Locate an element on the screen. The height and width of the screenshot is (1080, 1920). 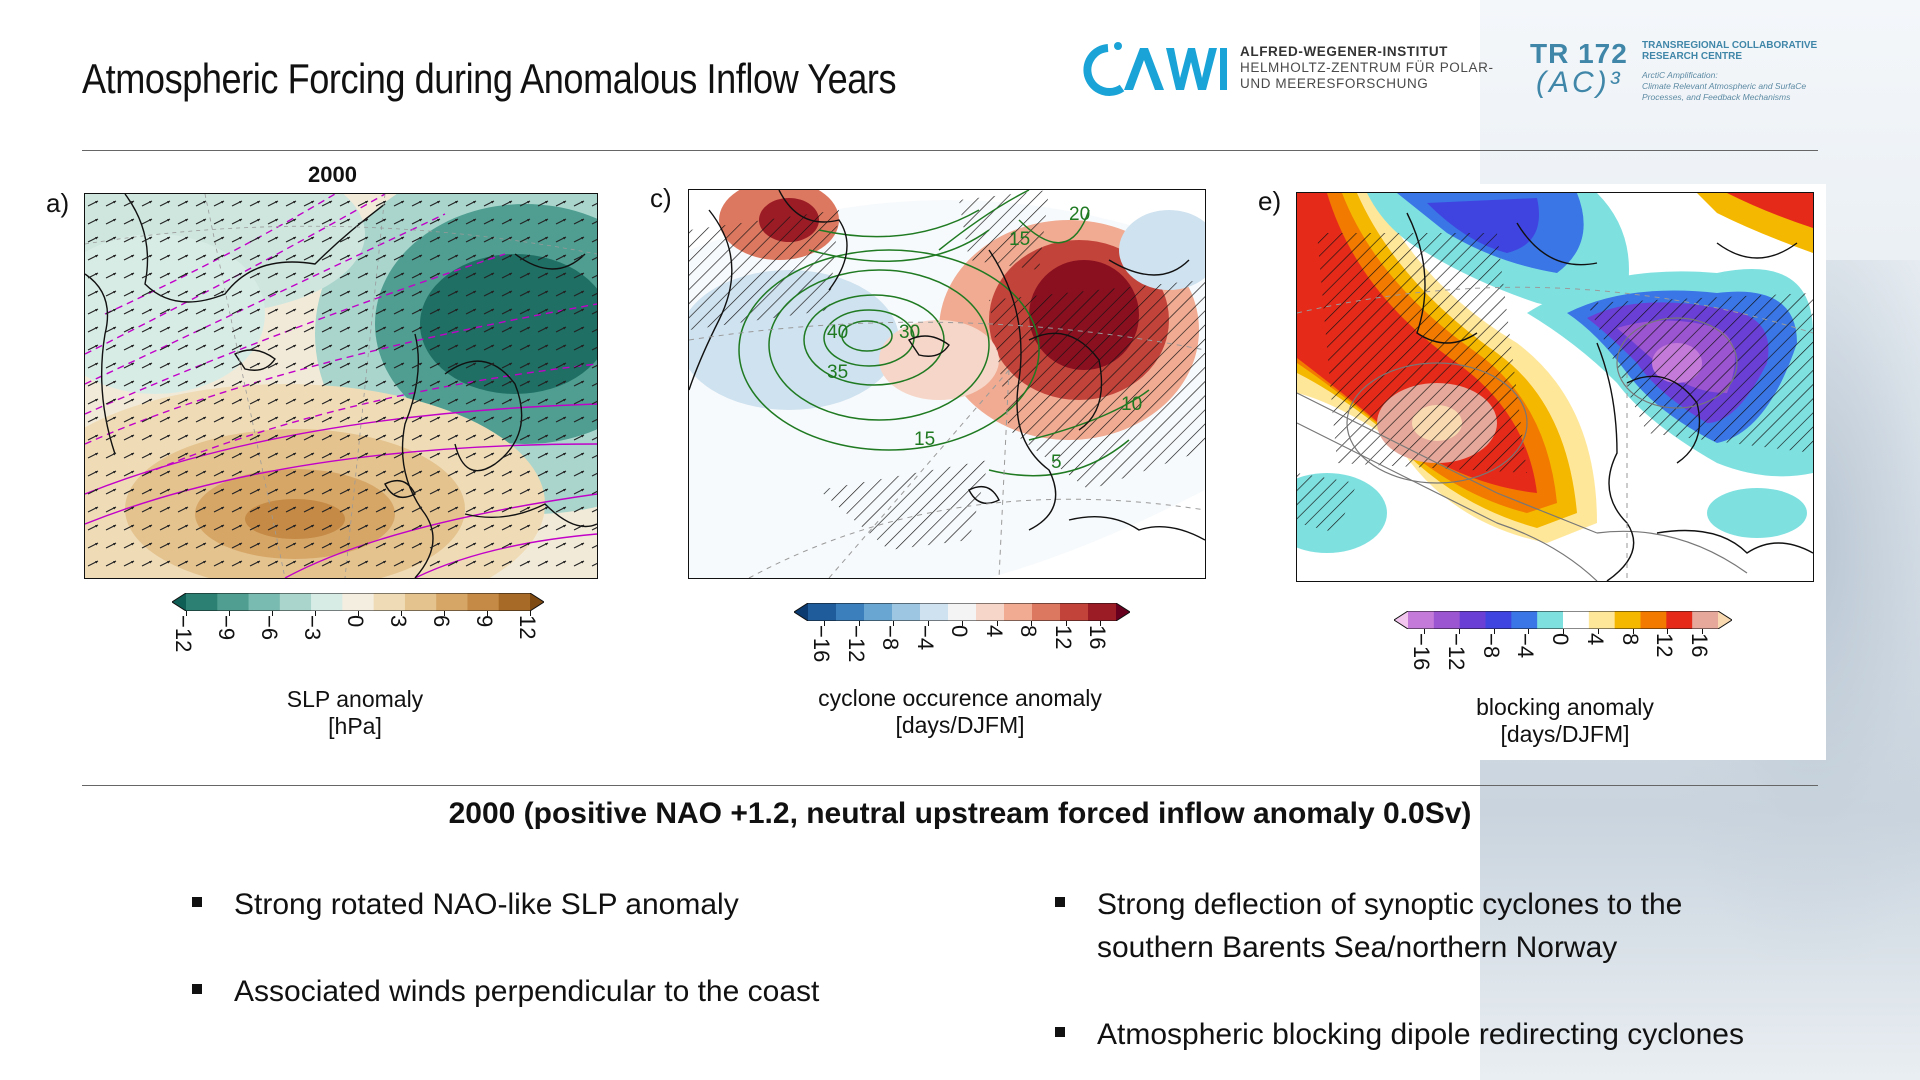
tr172-ac: (AC)³ is located at coordinates (1579, 82).